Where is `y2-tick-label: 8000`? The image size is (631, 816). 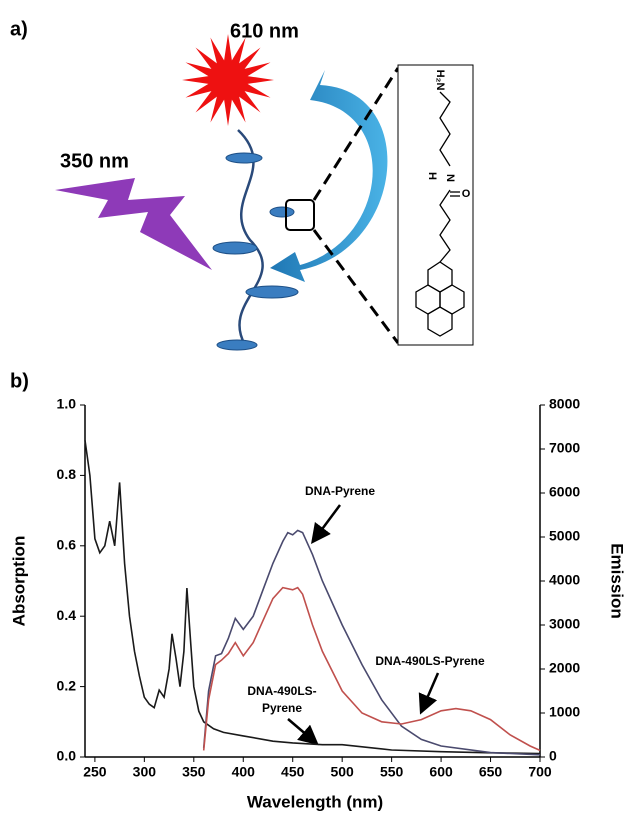 y2-tick-label: 8000 is located at coordinates (564, 404).